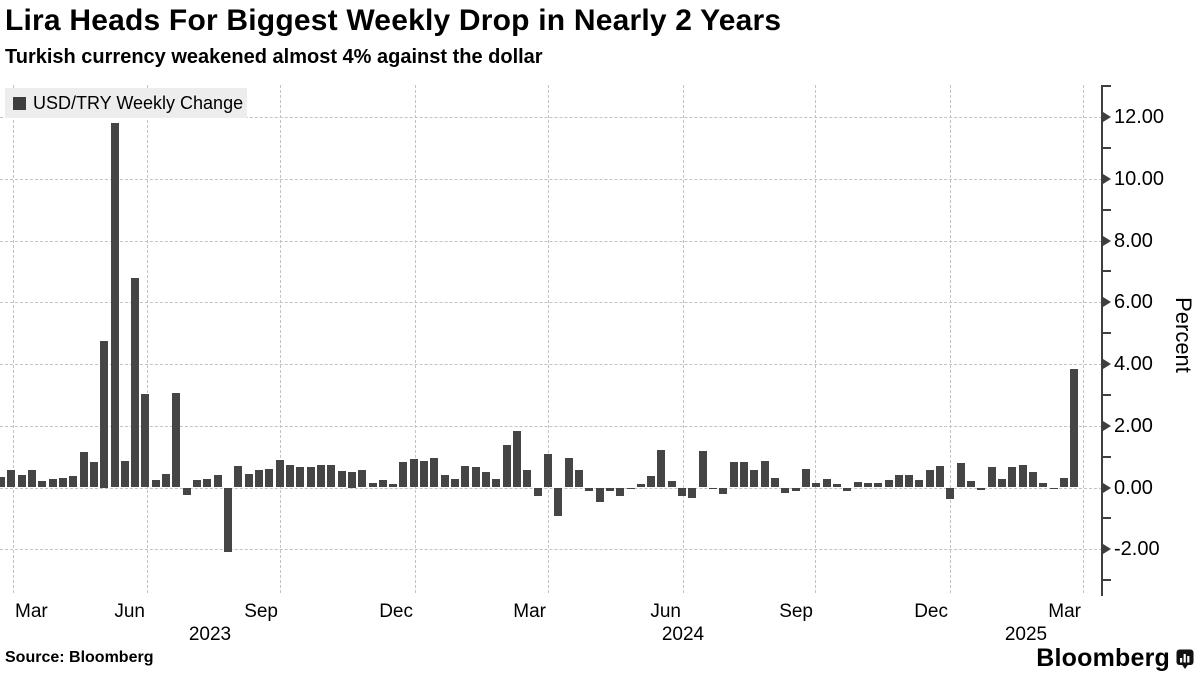 This screenshot has height=675, width=1200. I want to click on y-axis-tick-label: 12.00, so click(1139, 117).